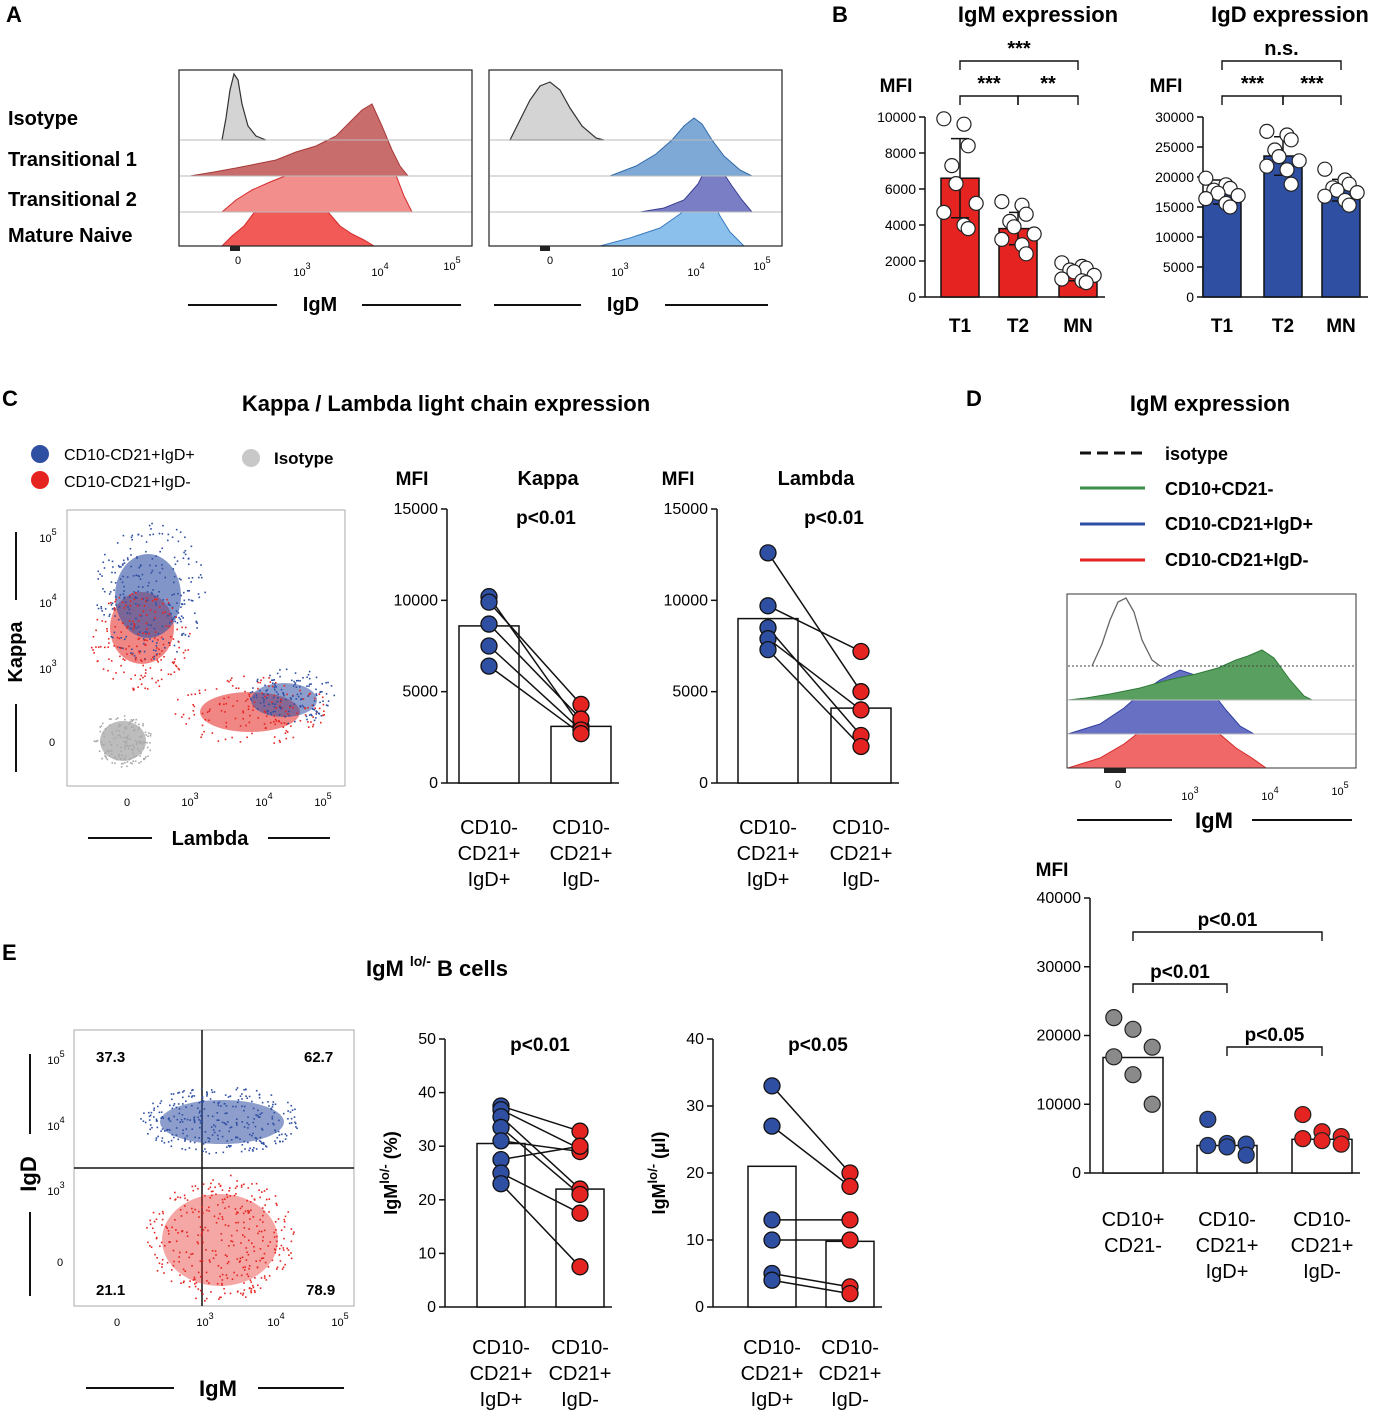 The image size is (1387, 1425). Describe the element at coordinates (768, 553) in the screenshot. I see `pair-point-igd-pos` at that location.